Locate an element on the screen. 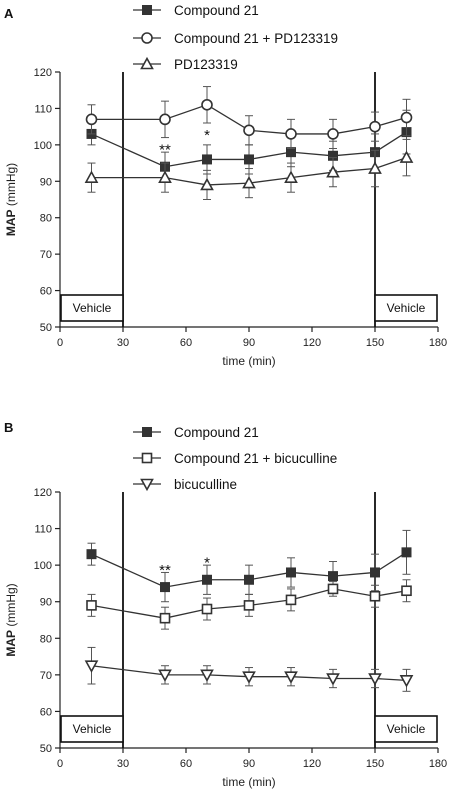 This screenshot has width=454, height=804. panel-label: B is located at coordinates (8, 427).